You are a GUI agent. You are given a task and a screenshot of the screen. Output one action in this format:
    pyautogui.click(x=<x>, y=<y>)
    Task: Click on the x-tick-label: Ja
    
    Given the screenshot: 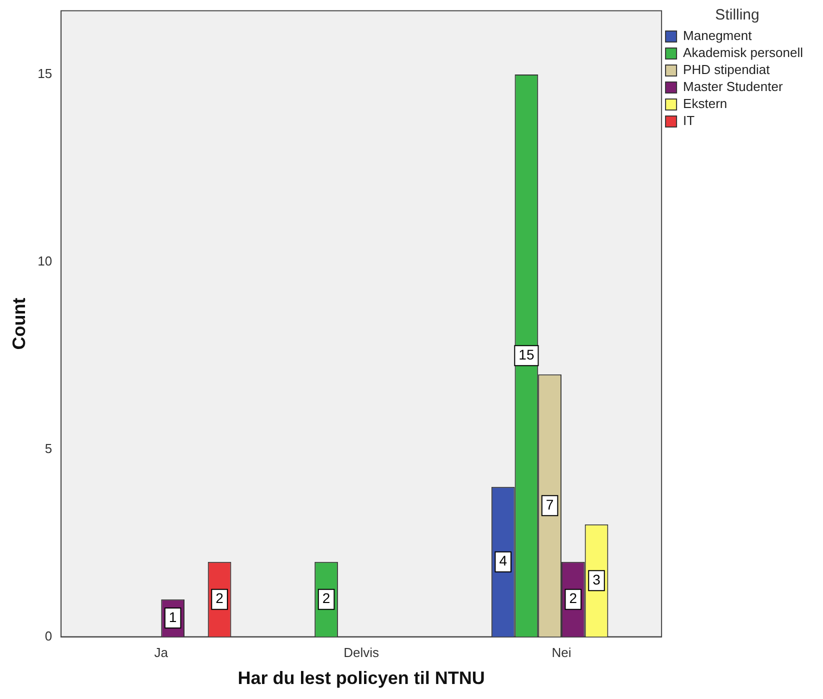 What is the action you would take?
    pyautogui.click(x=161, y=652)
    